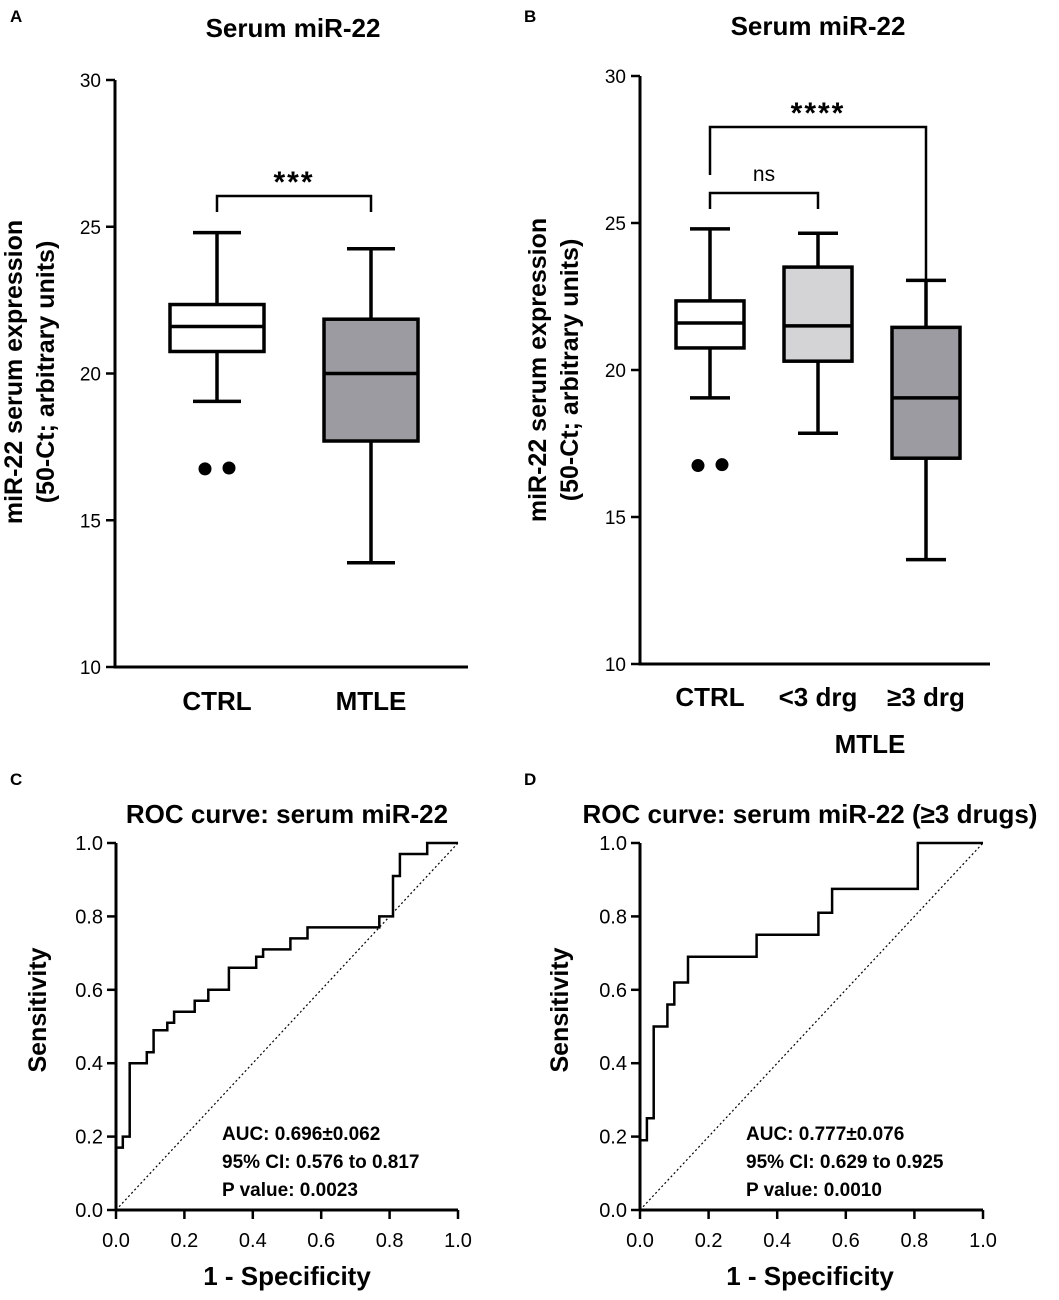  What do you see at coordinates (764, 174) in the screenshot?
I see `significance-label: ns` at bounding box center [764, 174].